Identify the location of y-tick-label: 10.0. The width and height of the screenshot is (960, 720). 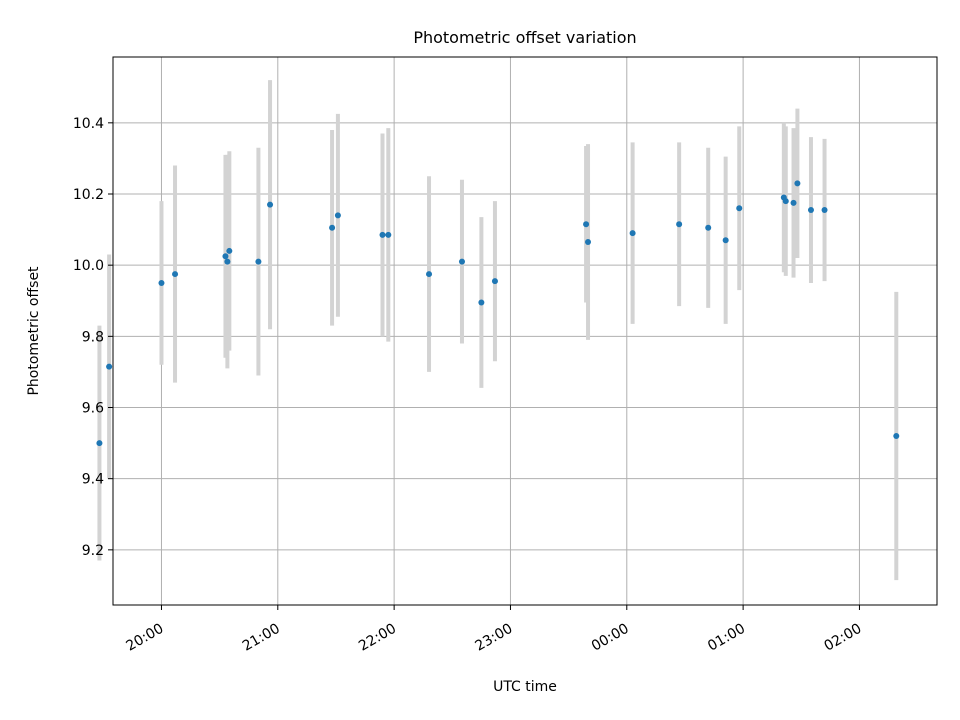
(88, 266).